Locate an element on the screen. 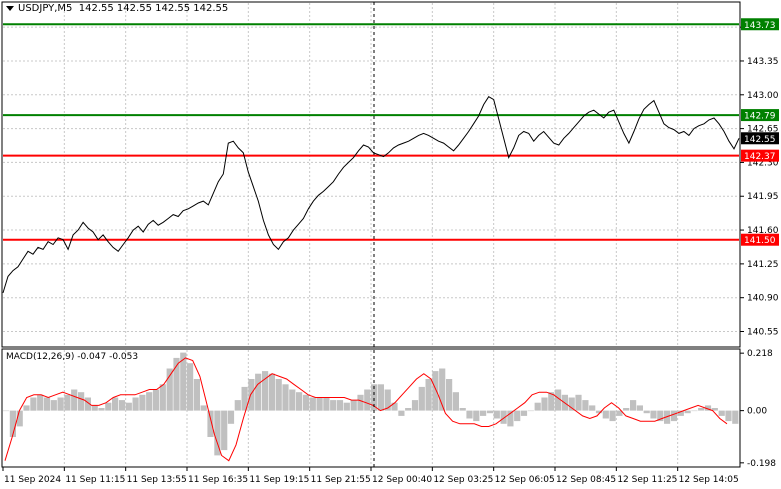  macd-tick-label: -0.198 is located at coordinates (761, 464).